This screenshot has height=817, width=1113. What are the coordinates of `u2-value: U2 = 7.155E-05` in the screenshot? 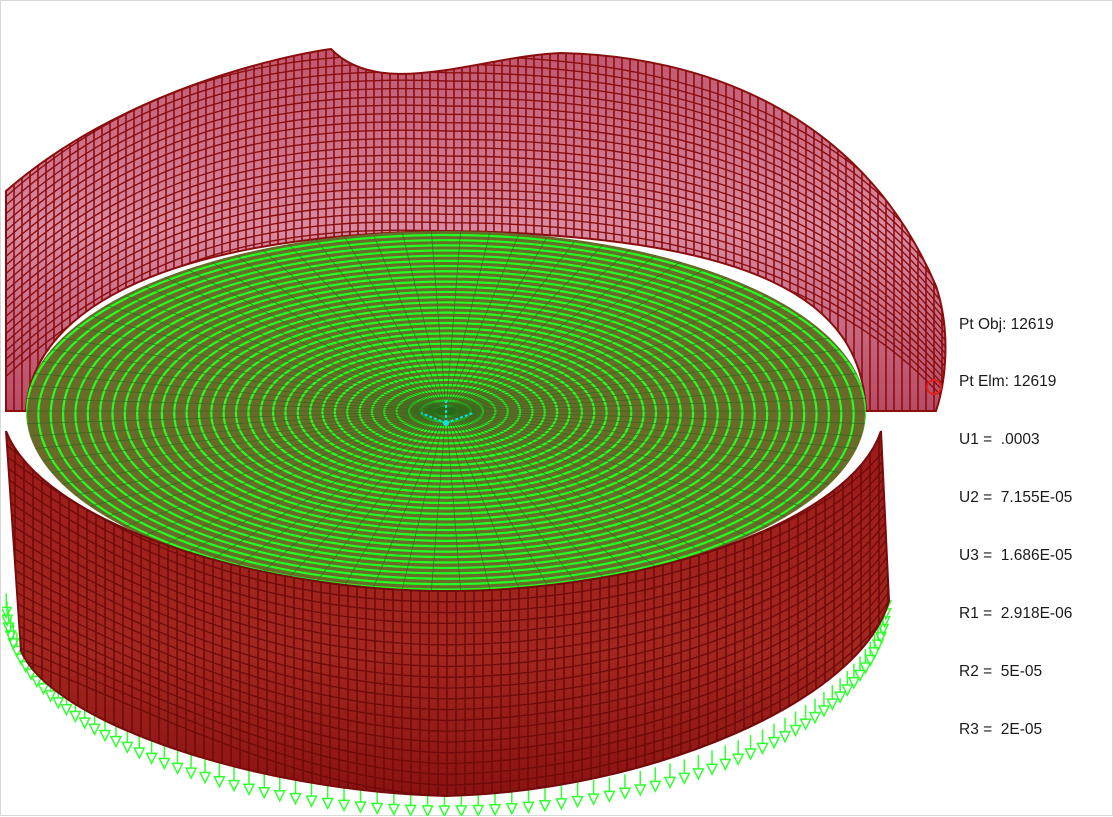 It's located at (1016, 498).